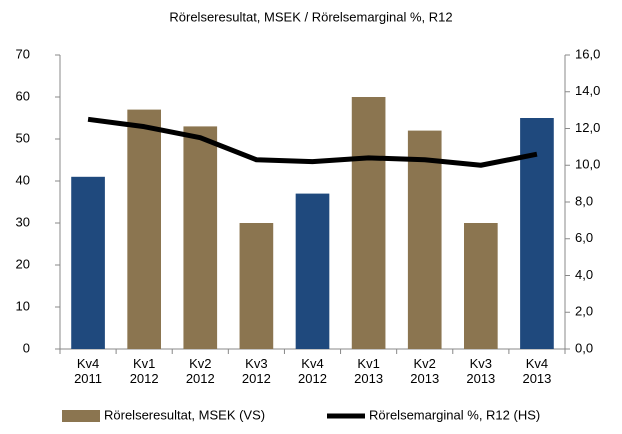 The height and width of the screenshot is (434, 622). I want to click on y2-tick-label: 0,0, so click(584, 347).